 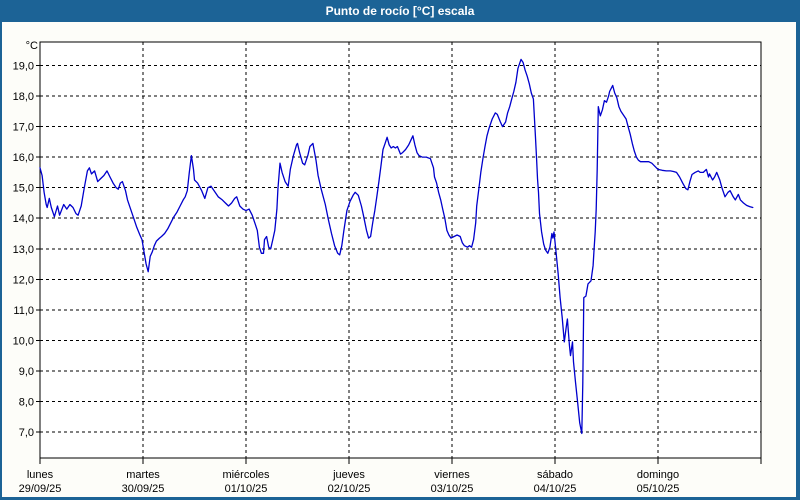 What do you see at coordinates (23, 128) in the screenshot?
I see `y-tick-label: 17,0` at bounding box center [23, 128].